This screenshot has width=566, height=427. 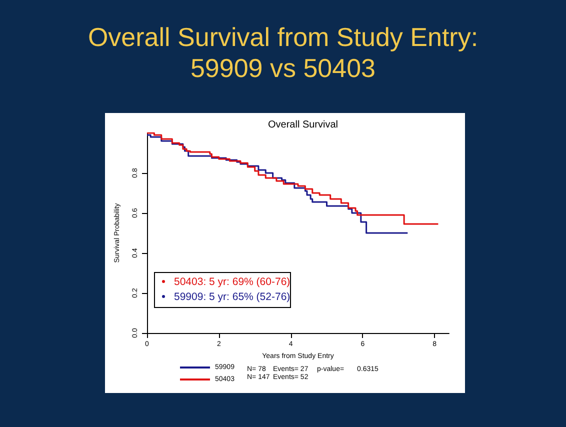 What do you see at coordinates (232, 297) in the screenshot?
I see `annotation: 59909: 5 yr: 65% (52-76)` at bounding box center [232, 297].